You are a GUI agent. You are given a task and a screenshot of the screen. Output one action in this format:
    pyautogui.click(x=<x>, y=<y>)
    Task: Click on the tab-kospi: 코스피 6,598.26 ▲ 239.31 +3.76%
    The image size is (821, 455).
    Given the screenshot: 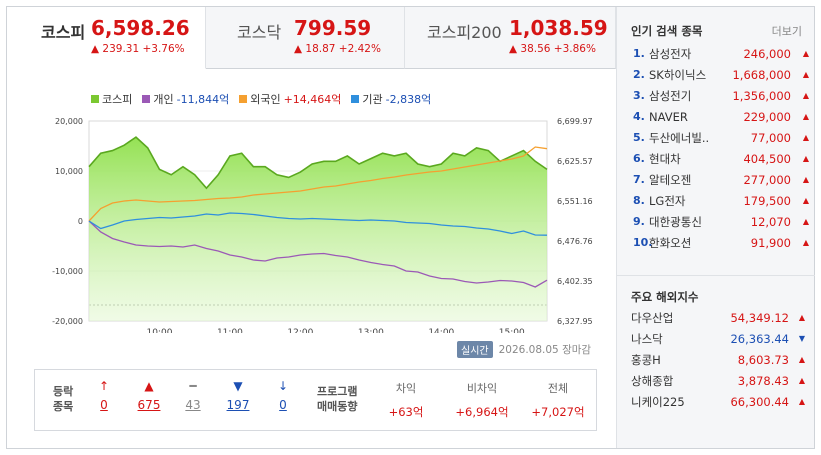 What is the action you would take?
    pyautogui.click(x=106, y=38)
    